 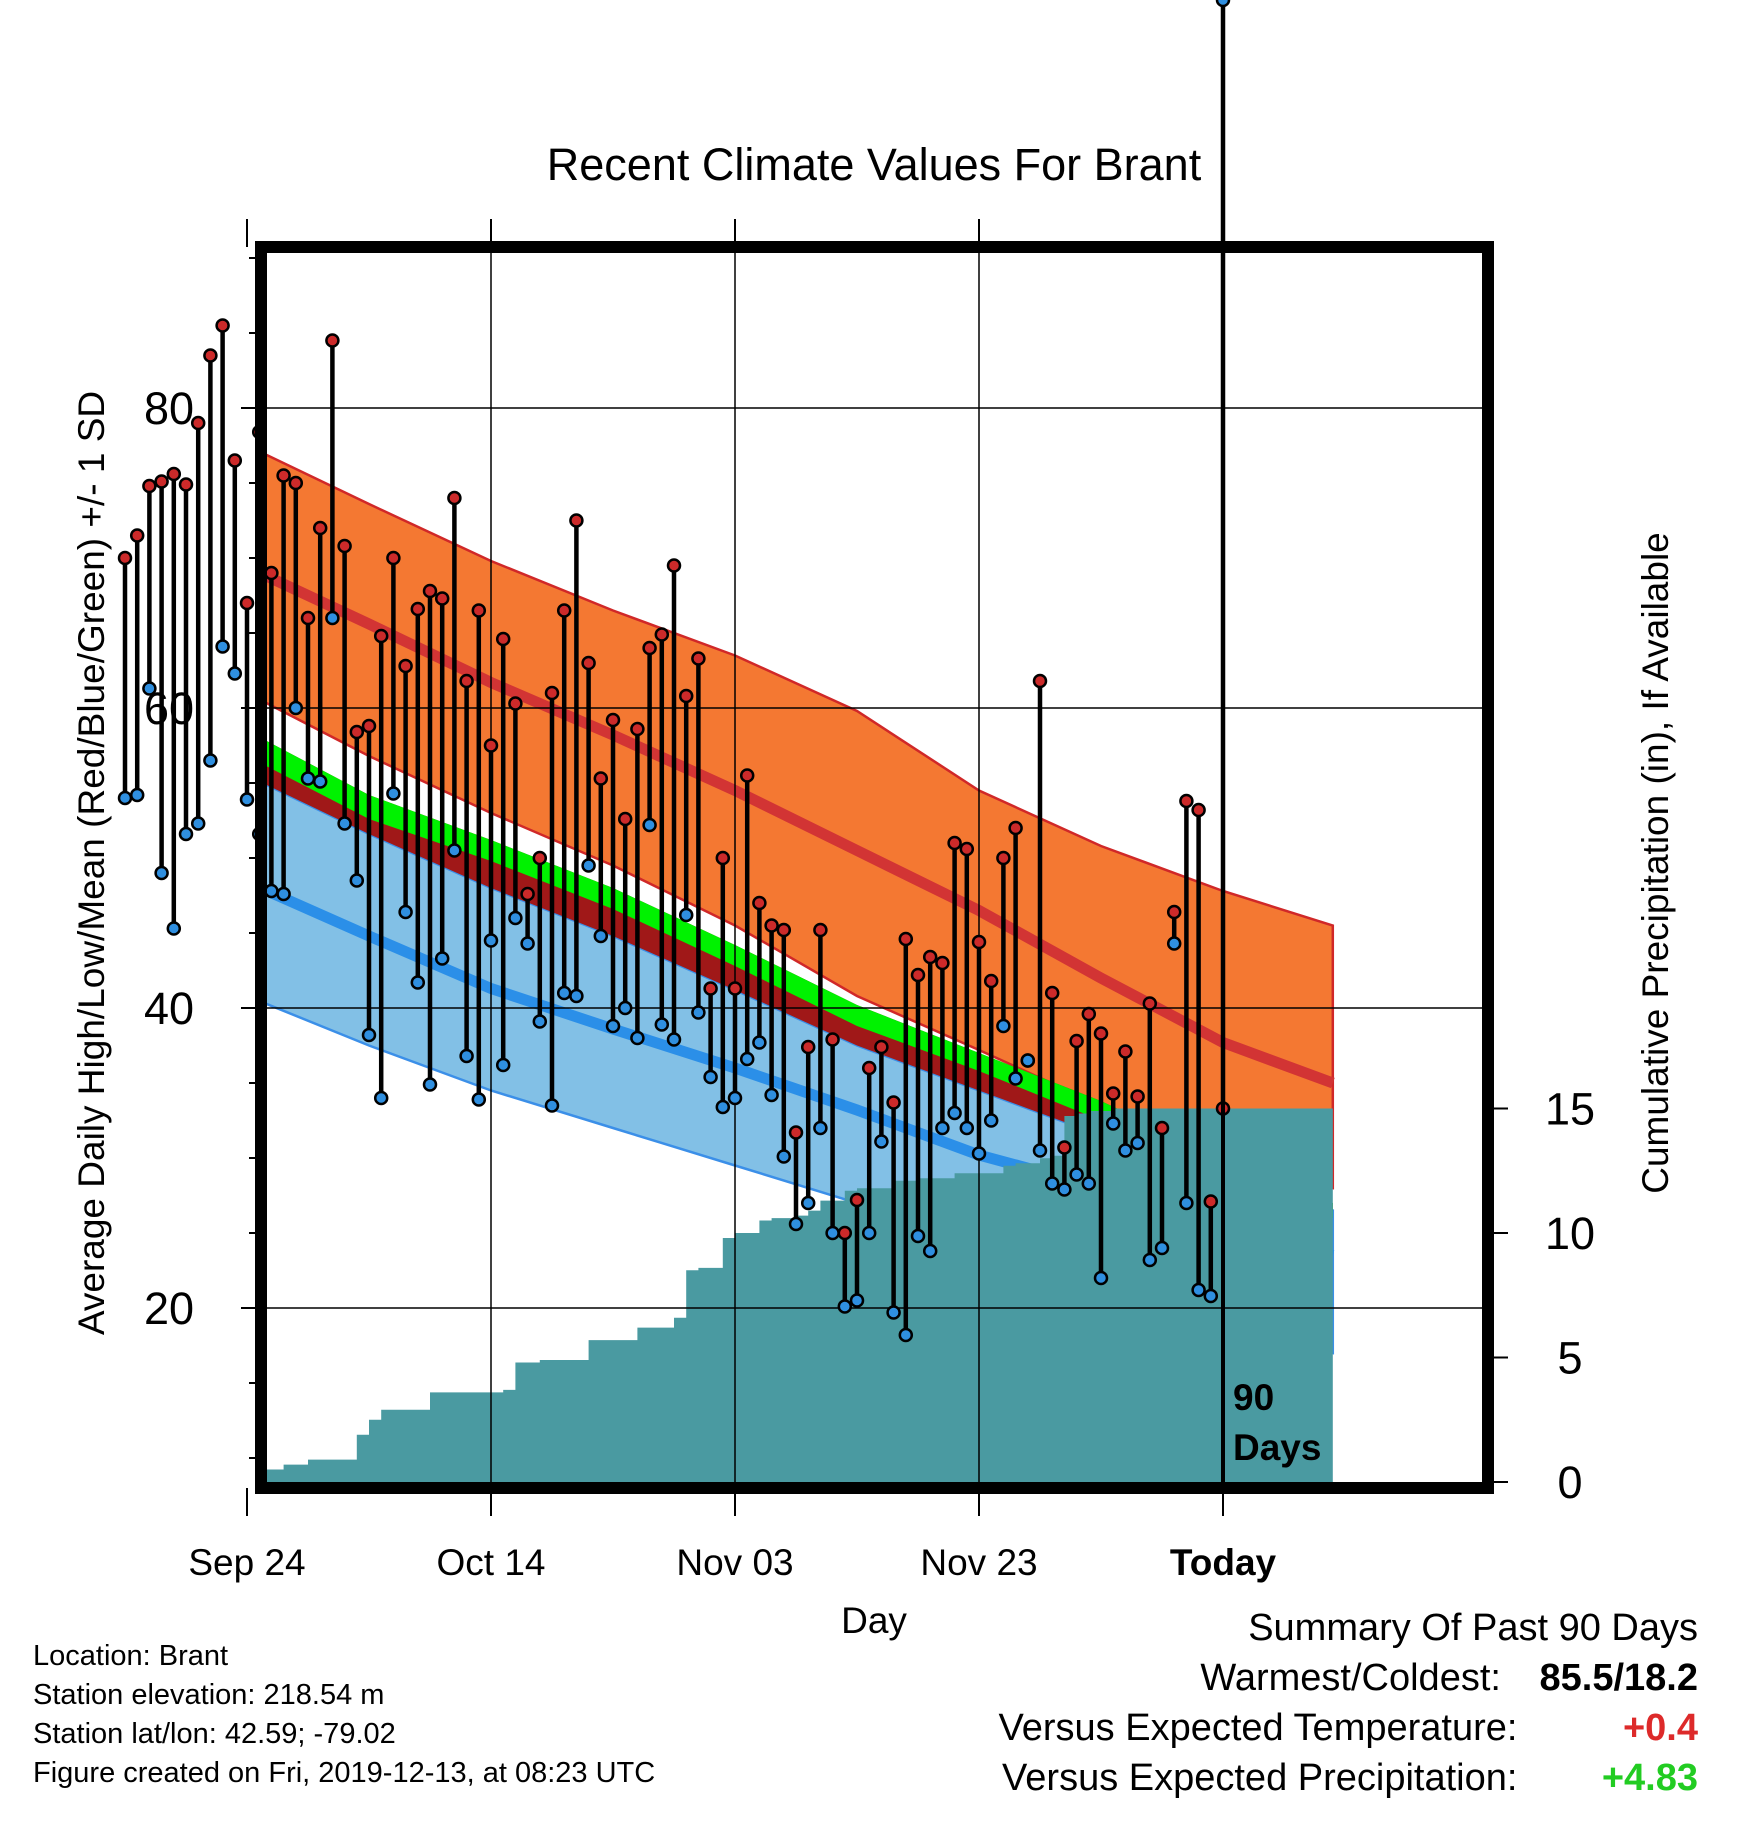 I want to click on temp-anomaly-label: Versus Expected Temperature:, so click(x=1258, y=1728).